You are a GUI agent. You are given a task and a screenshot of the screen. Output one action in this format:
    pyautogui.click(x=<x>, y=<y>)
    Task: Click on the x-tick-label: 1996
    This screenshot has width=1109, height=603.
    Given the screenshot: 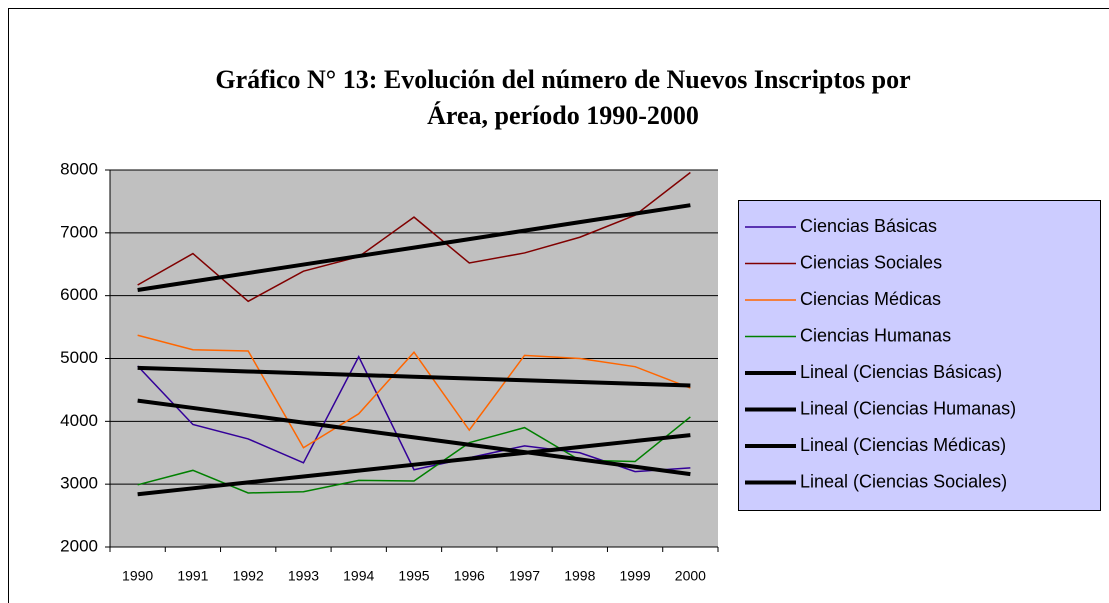 What is the action you would take?
    pyautogui.click(x=469, y=576)
    